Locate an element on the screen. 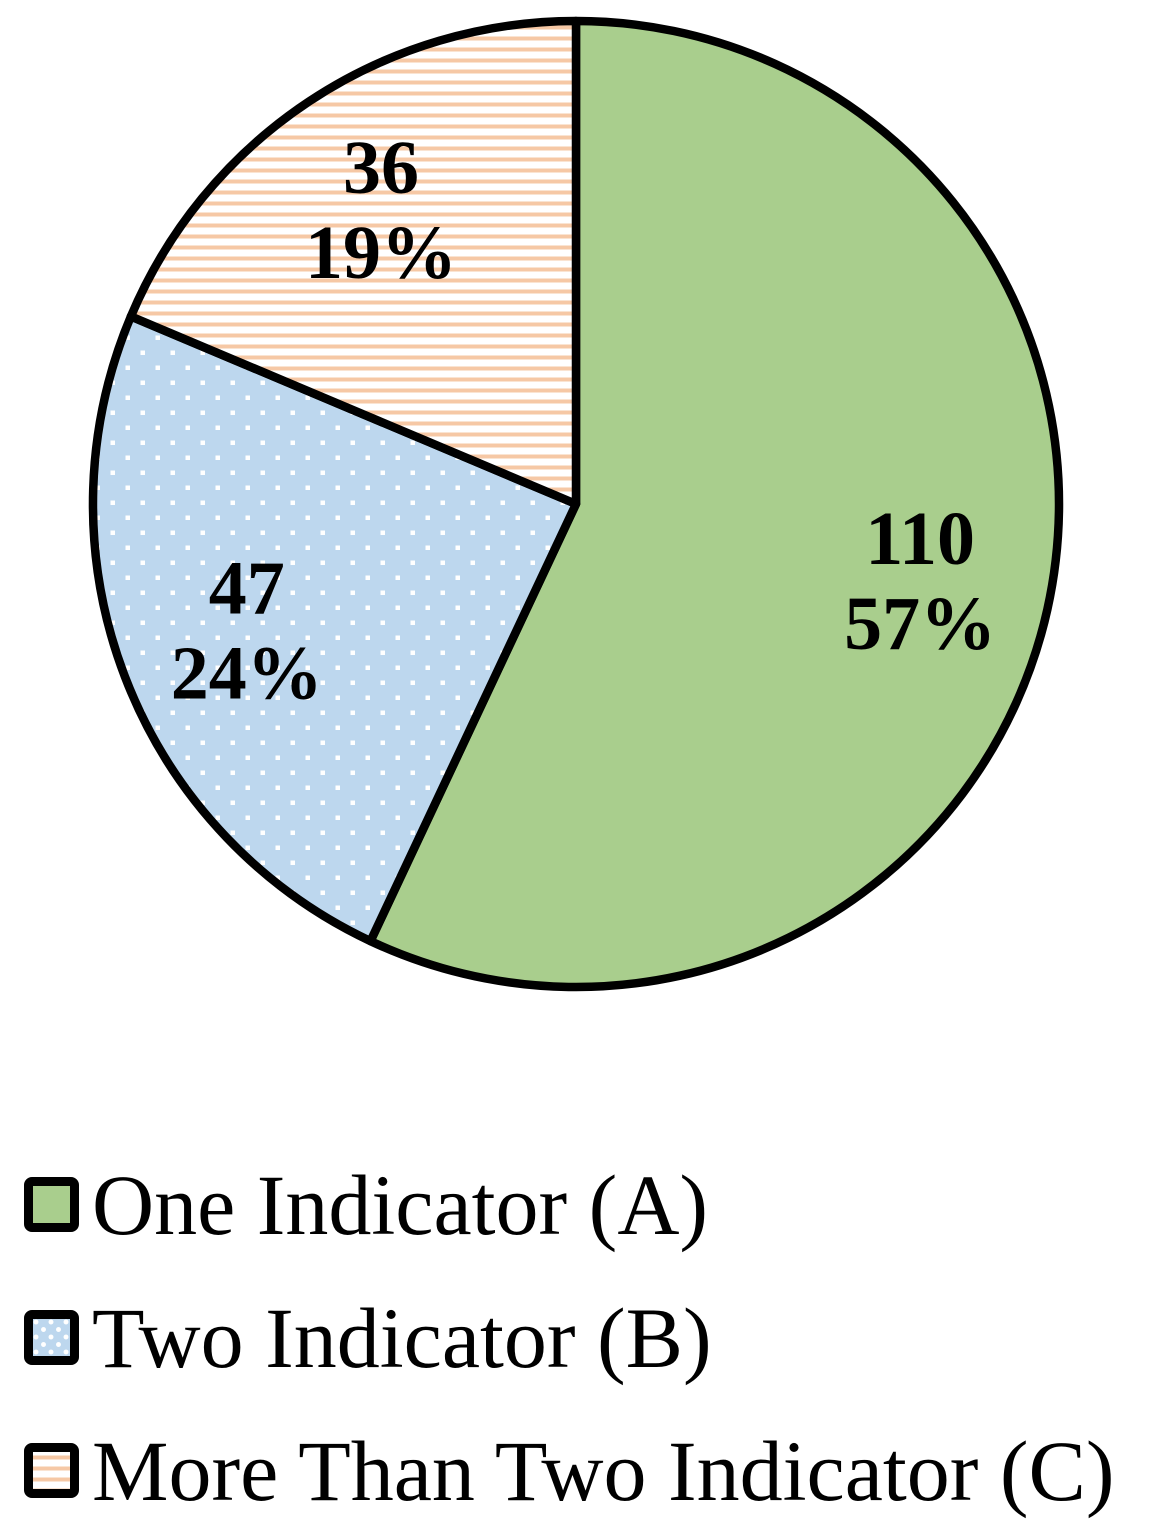 This screenshot has width=1170, height=1536. slice-label-2: 47 24% is located at coordinates (247, 630).